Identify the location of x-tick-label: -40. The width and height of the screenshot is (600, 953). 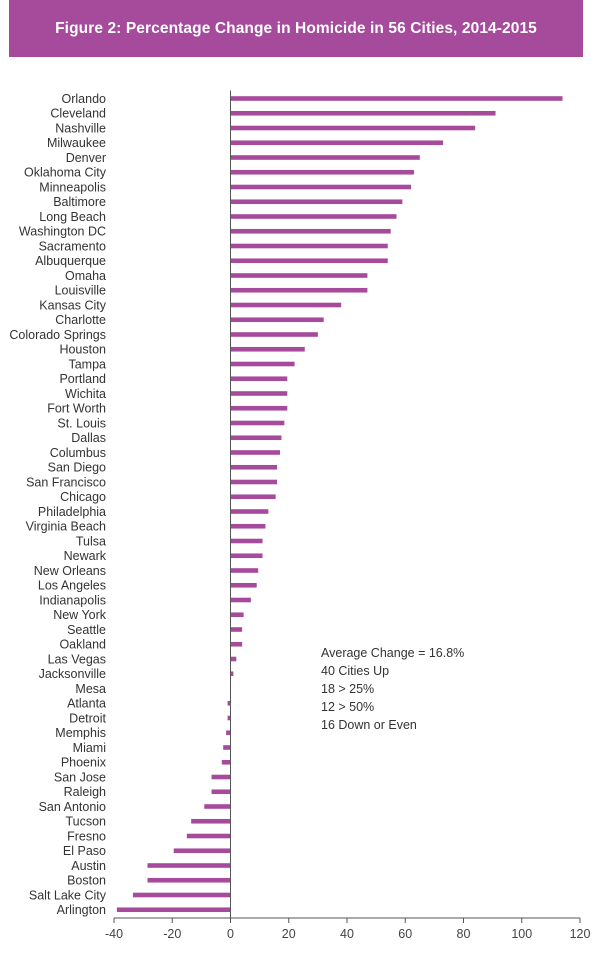
(114, 934).